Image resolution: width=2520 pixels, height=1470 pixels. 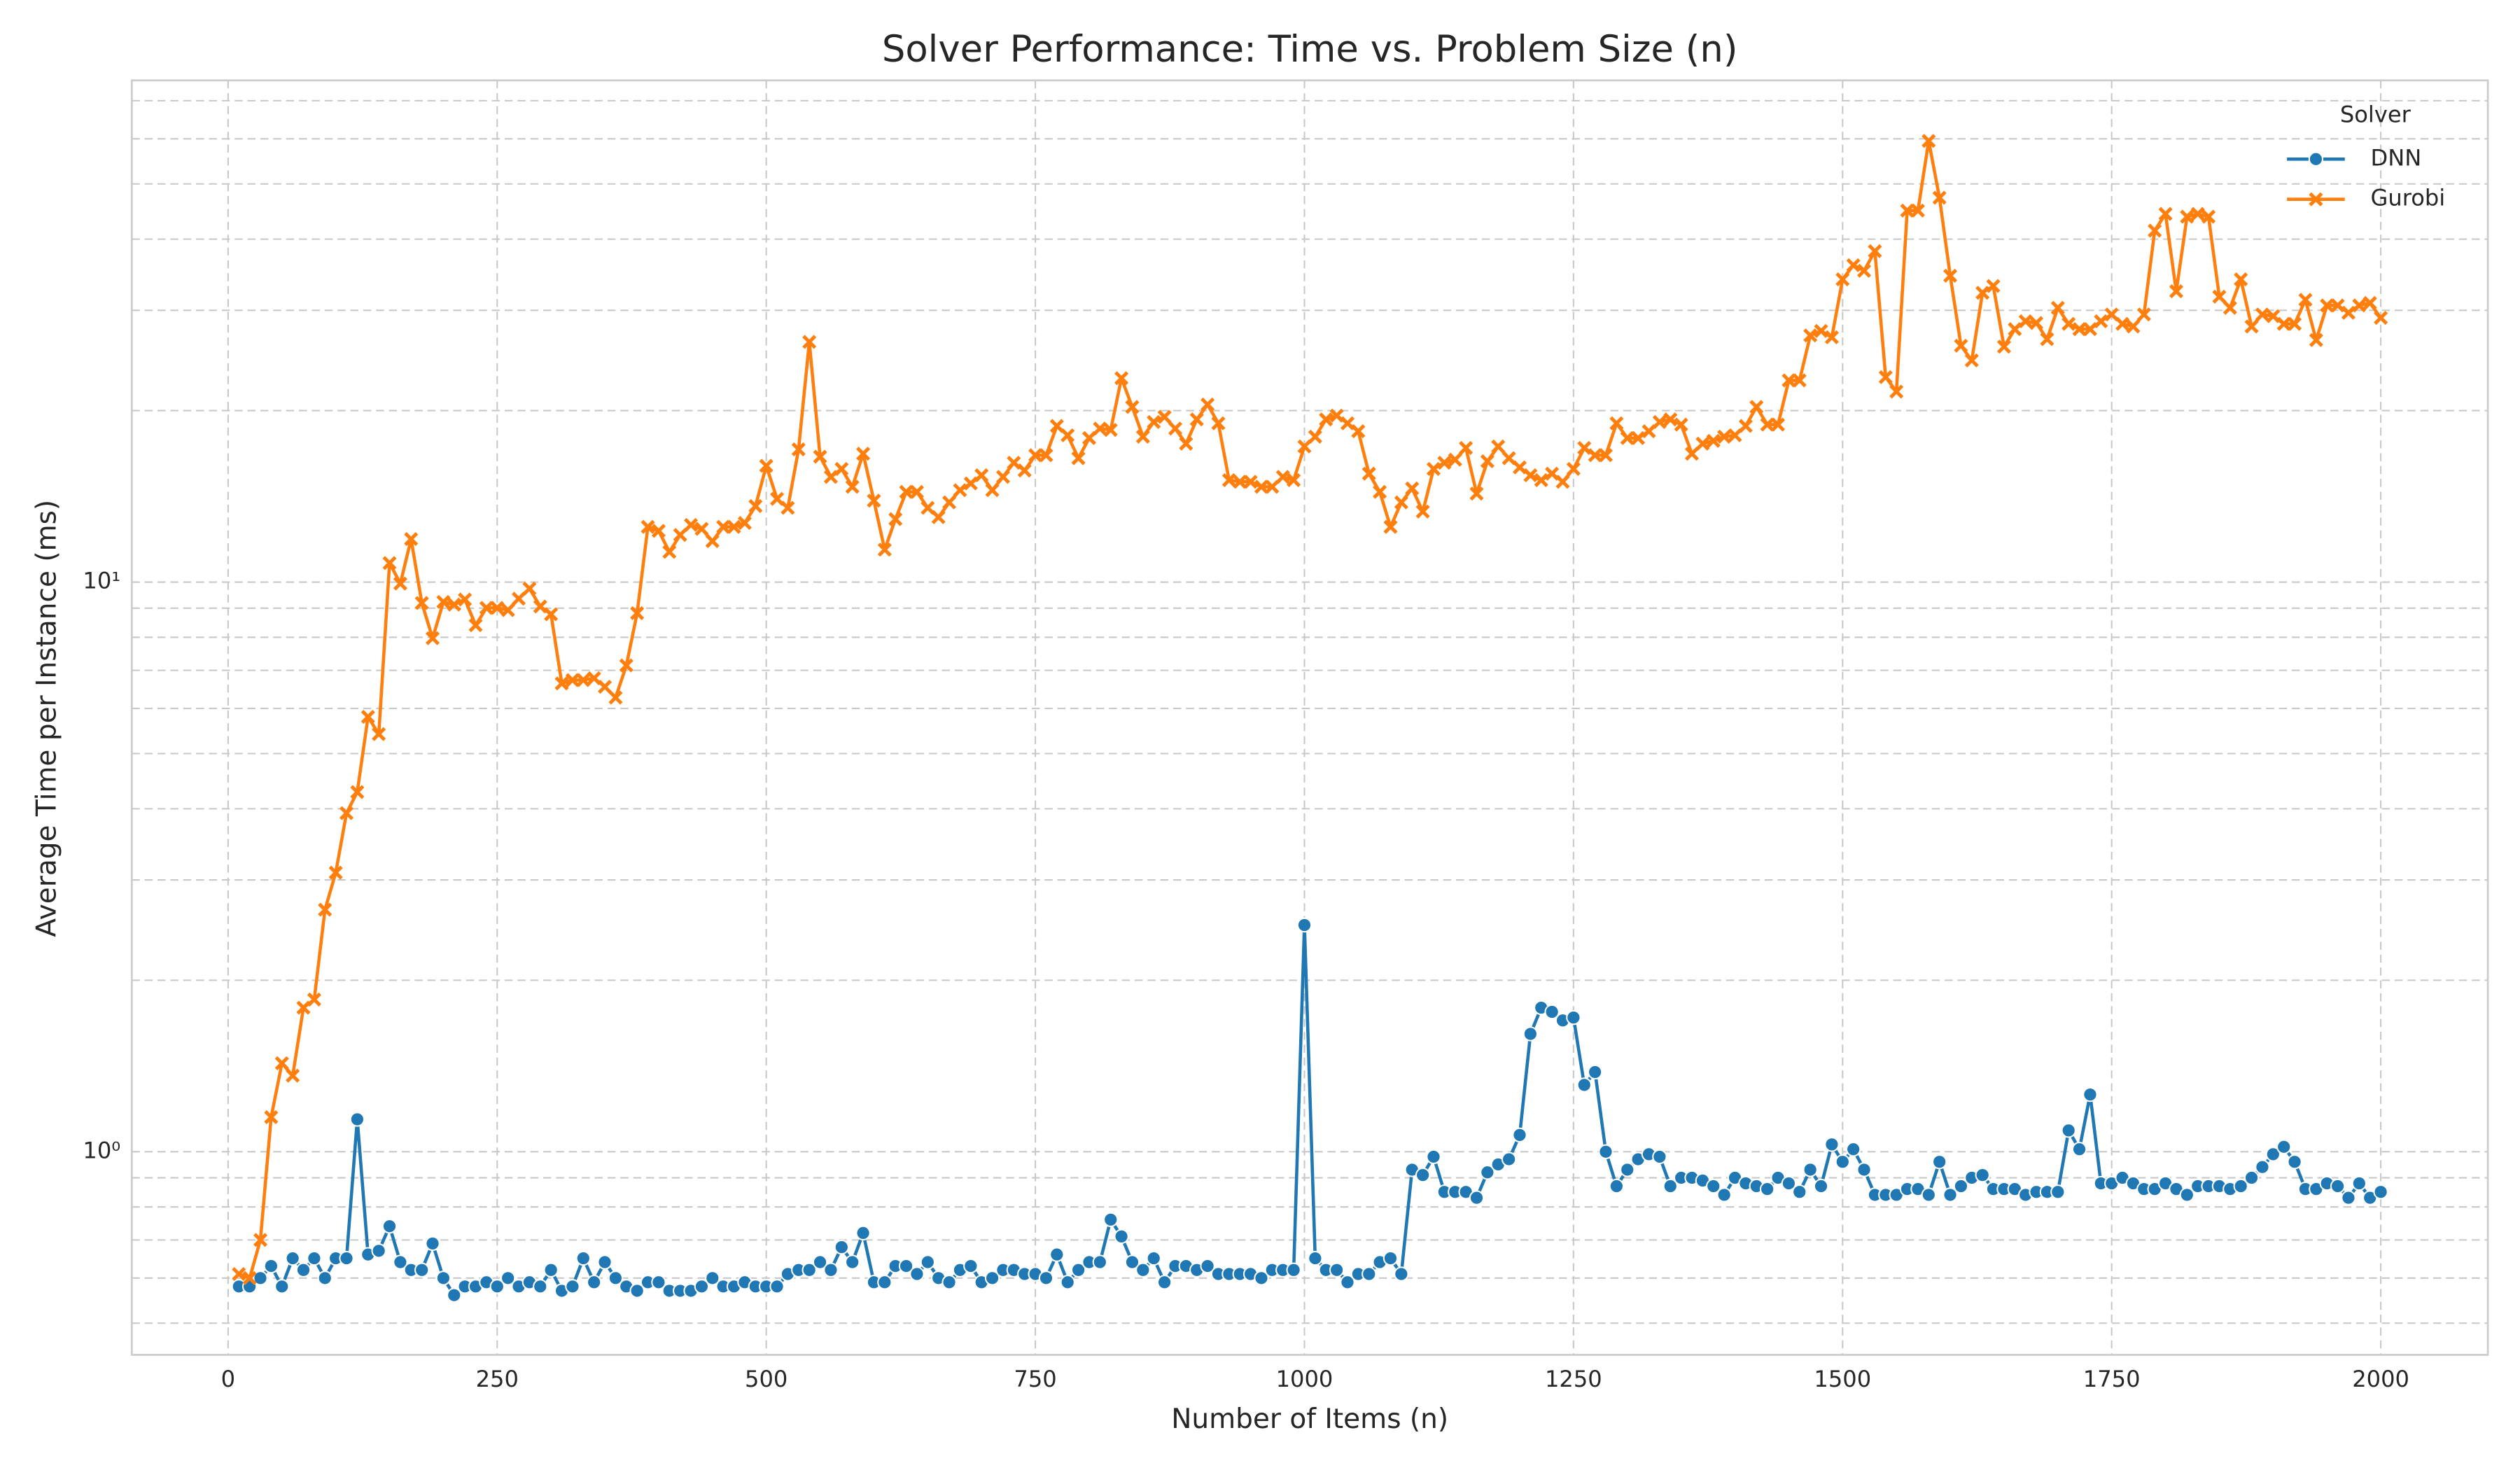 What do you see at coordinates (1842, 1379) in the screenshot?
I see `x-tick-label: 1500` at bounding box center [1842, 1379].